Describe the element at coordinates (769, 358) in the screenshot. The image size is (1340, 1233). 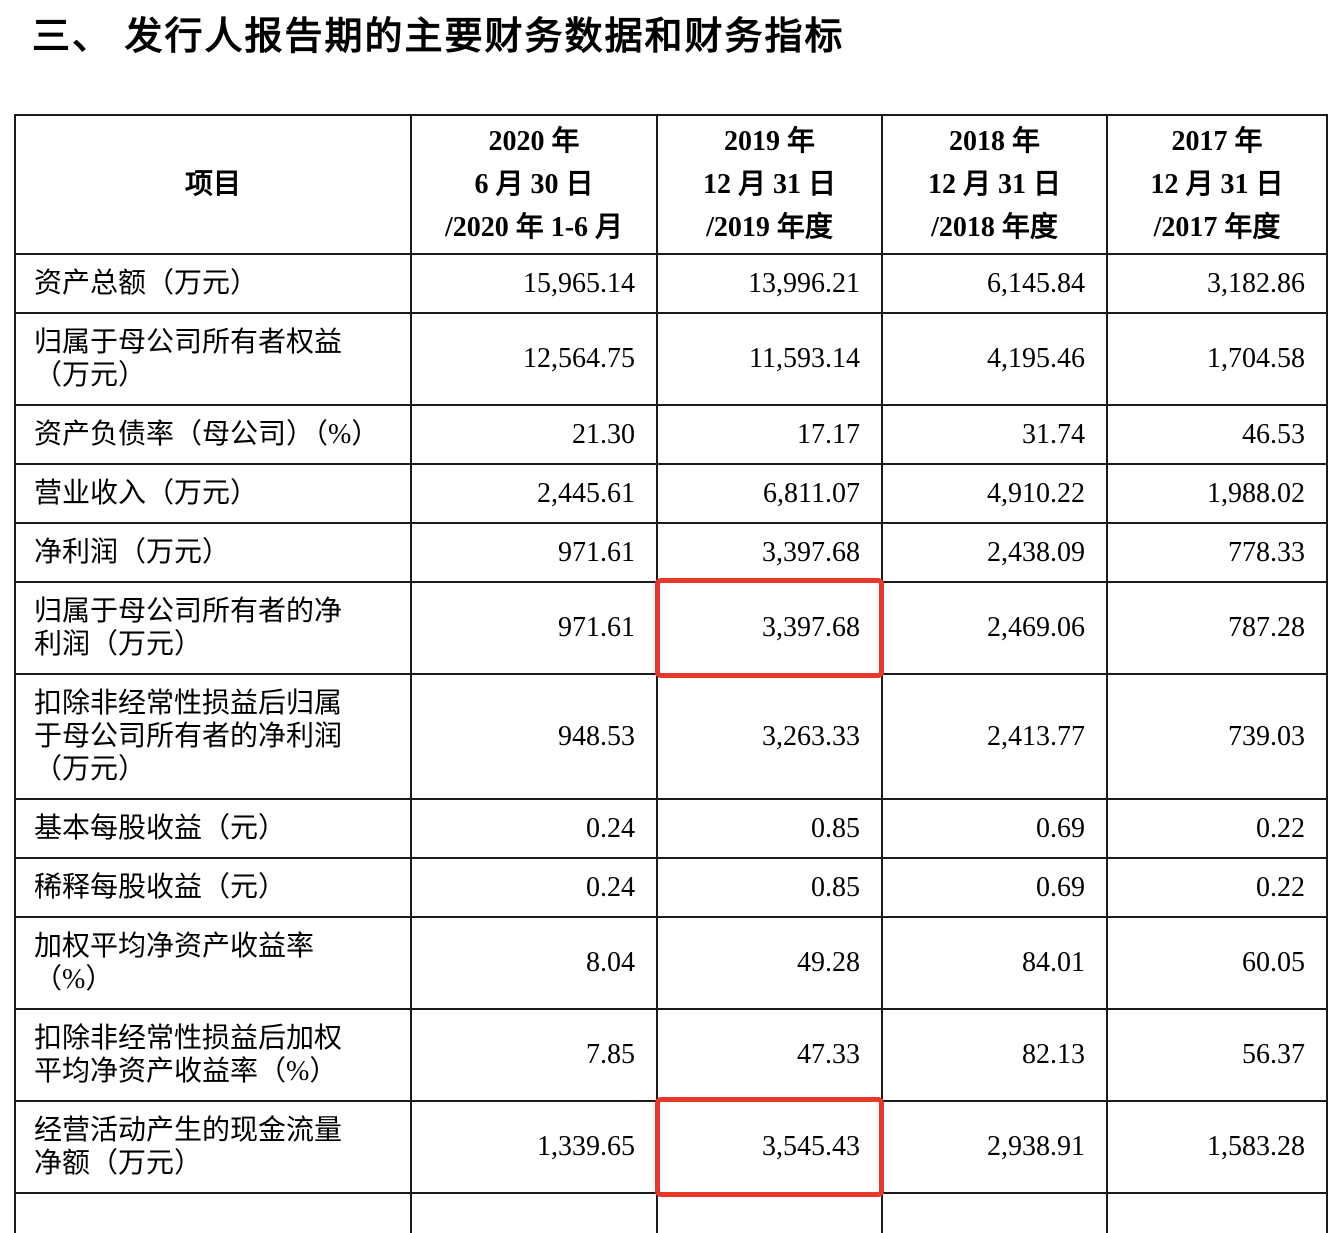
I see `cell-value: 11,593.14` at that location.